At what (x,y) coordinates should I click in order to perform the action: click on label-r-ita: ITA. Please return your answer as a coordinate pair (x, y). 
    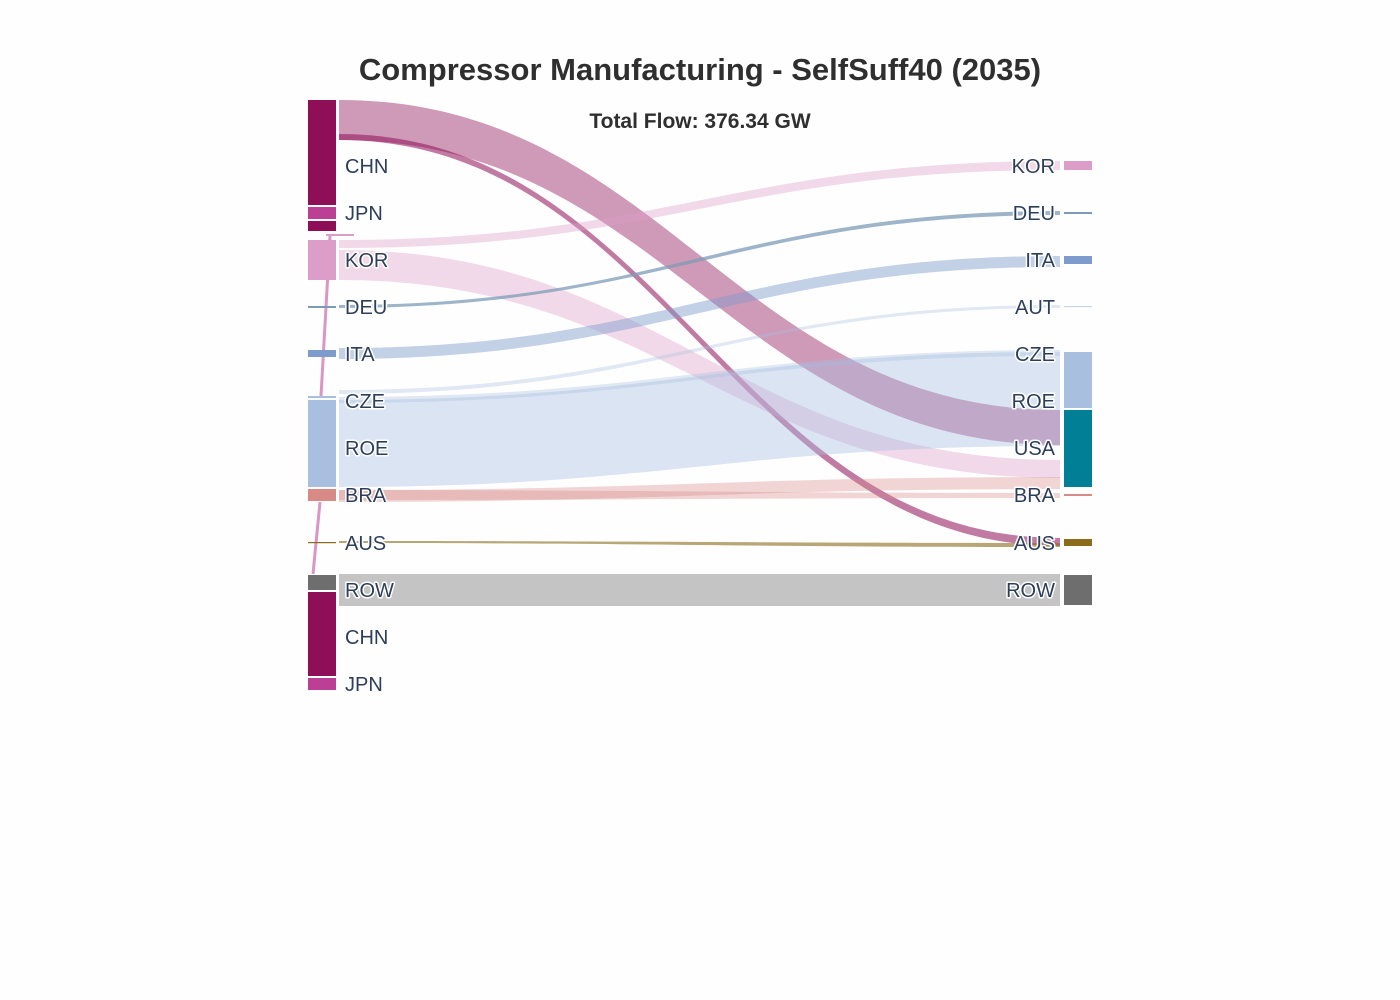
    Looking at the image, I should click on (1040, 261).